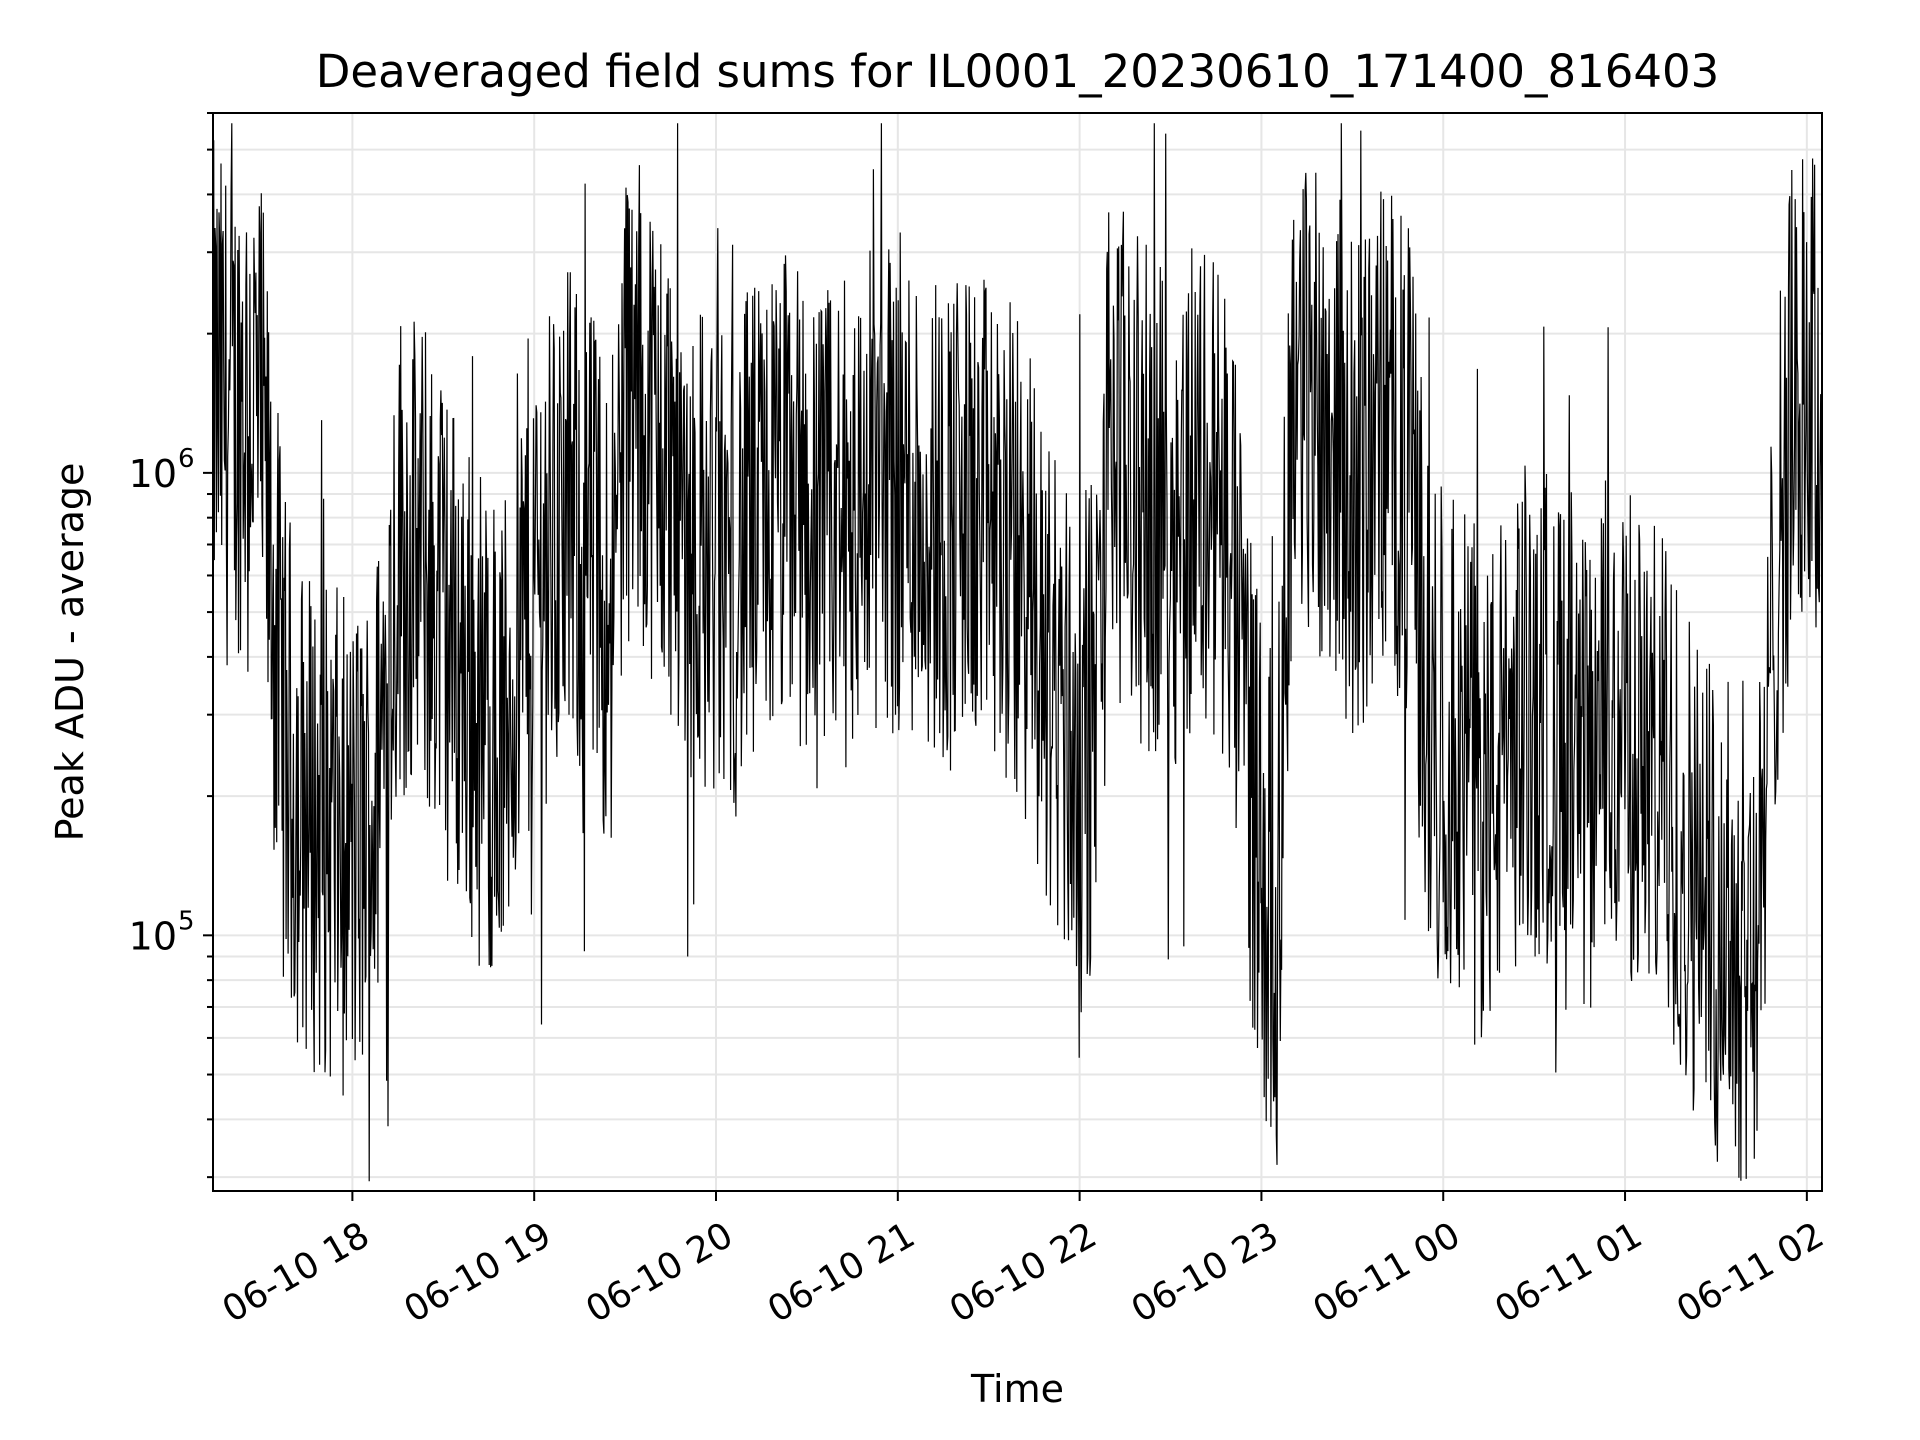 The height and width of the screenshot is (1440, 1920). I want to click on x-axis-label: Time, so click(1017, 1389).